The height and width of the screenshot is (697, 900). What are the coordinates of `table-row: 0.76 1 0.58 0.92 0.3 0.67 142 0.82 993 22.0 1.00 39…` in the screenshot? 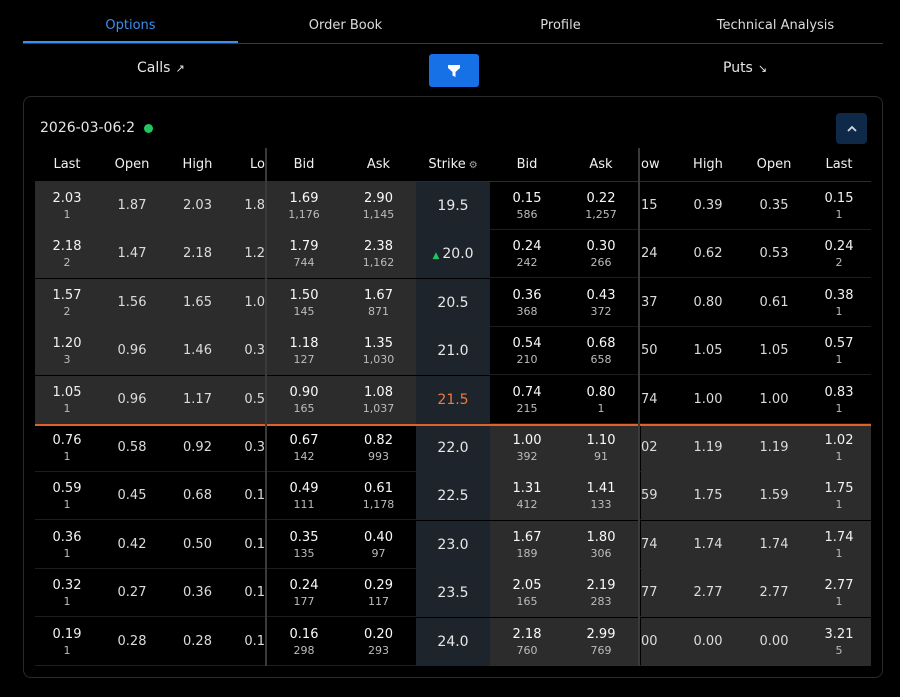 It's located at (453, 448).